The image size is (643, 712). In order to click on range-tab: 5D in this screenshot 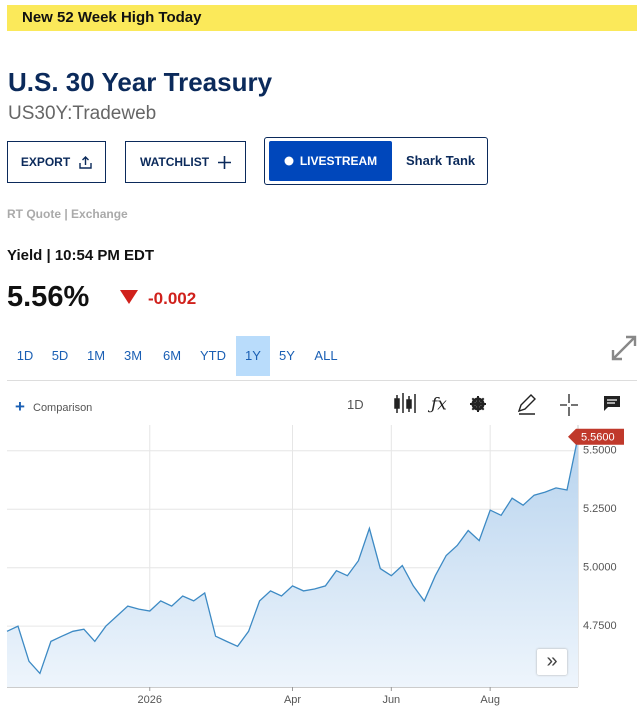, I will do `click(60, 355)`.